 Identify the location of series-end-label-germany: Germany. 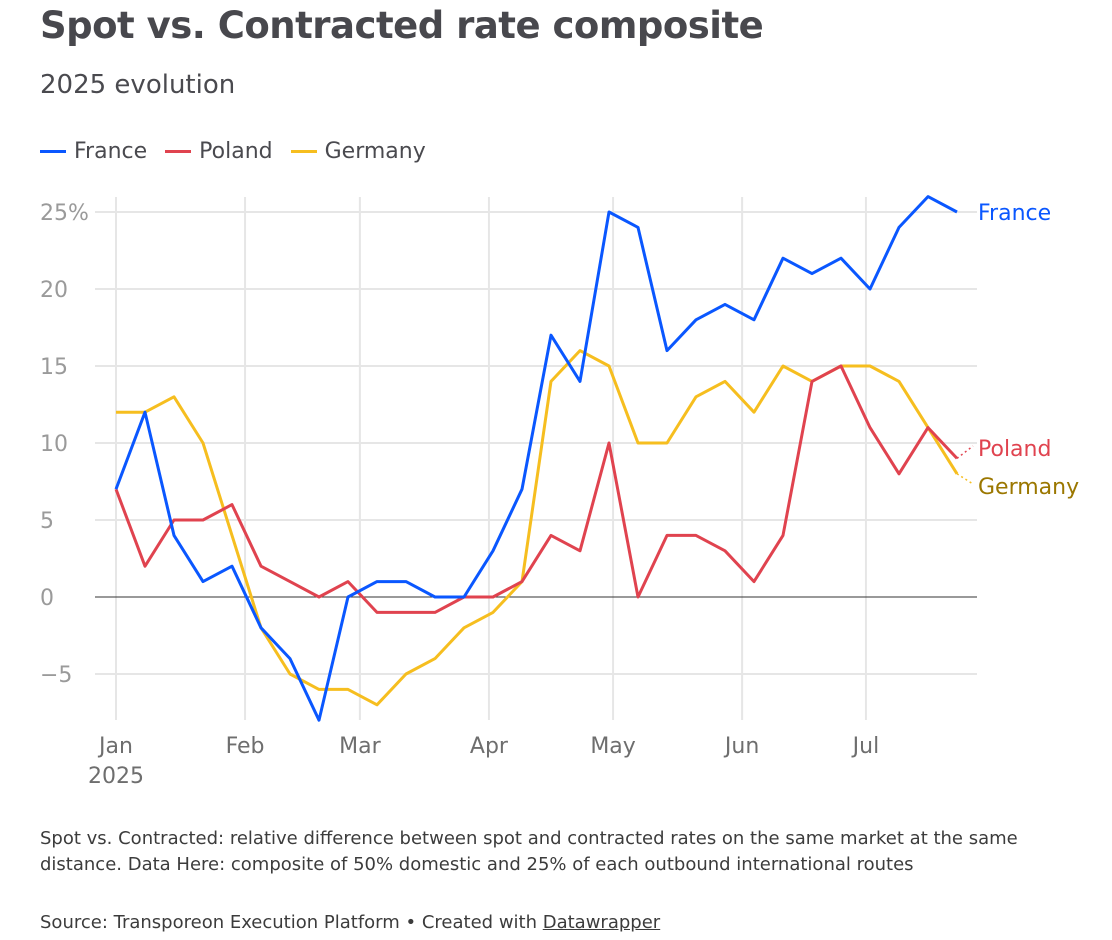
(1028, 487).